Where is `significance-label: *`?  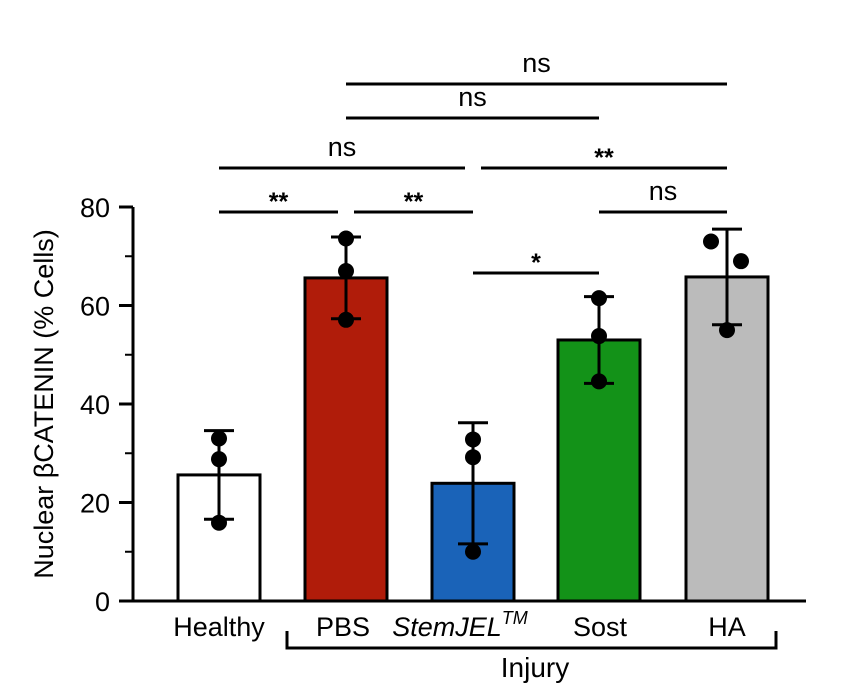
significance-label: * is located at coordinates (536, 263).